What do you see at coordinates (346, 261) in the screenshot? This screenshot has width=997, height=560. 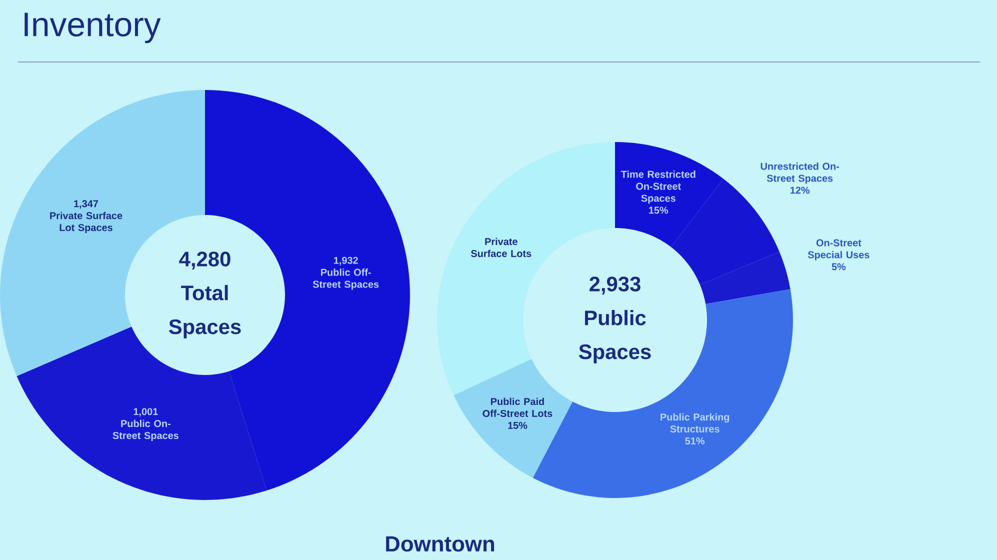 I see `data-label: 1,932` at bounding box center [346, 261].